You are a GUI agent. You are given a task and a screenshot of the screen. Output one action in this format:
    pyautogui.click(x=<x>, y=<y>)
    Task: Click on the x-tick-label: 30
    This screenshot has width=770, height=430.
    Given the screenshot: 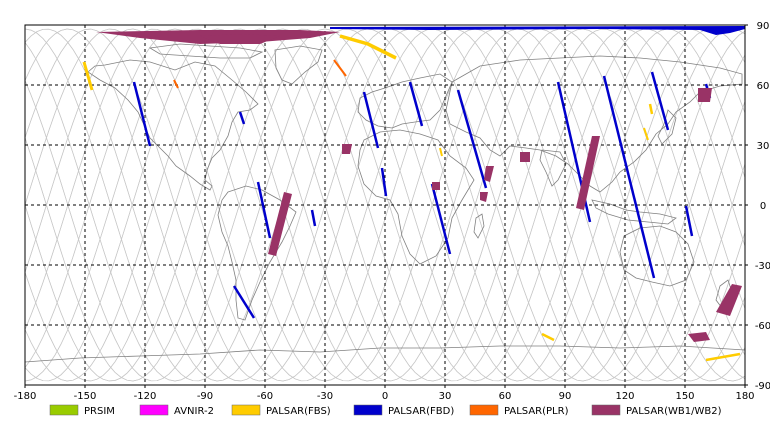 What is the action you would take?
    pyautogui.click(x=445, y=396)
    